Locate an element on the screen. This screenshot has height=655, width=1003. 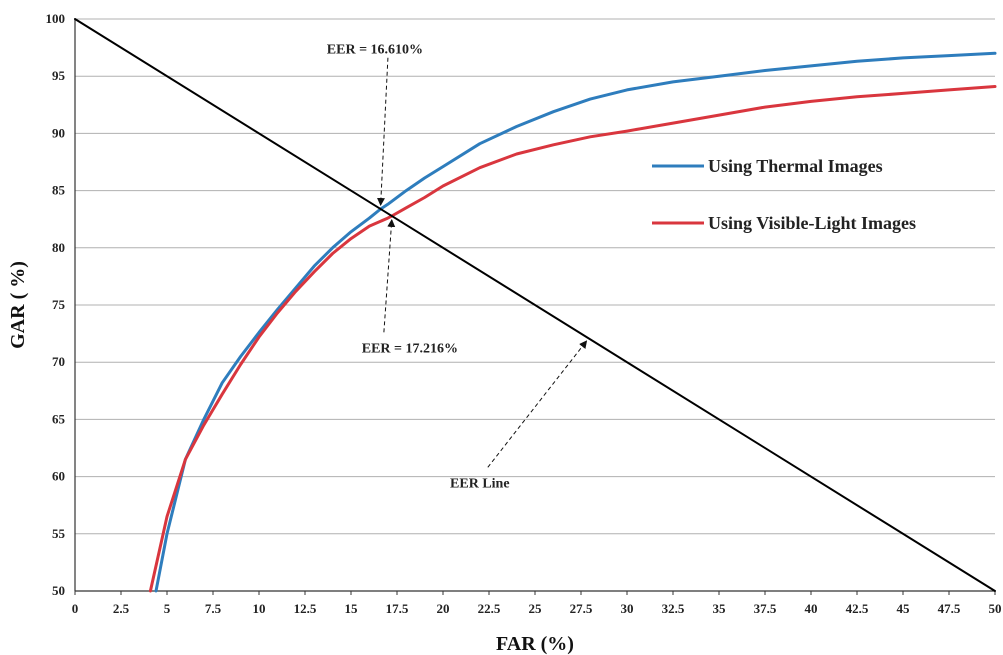
annotation-arrow-eer-thermal is located at coordinates (382, 132).